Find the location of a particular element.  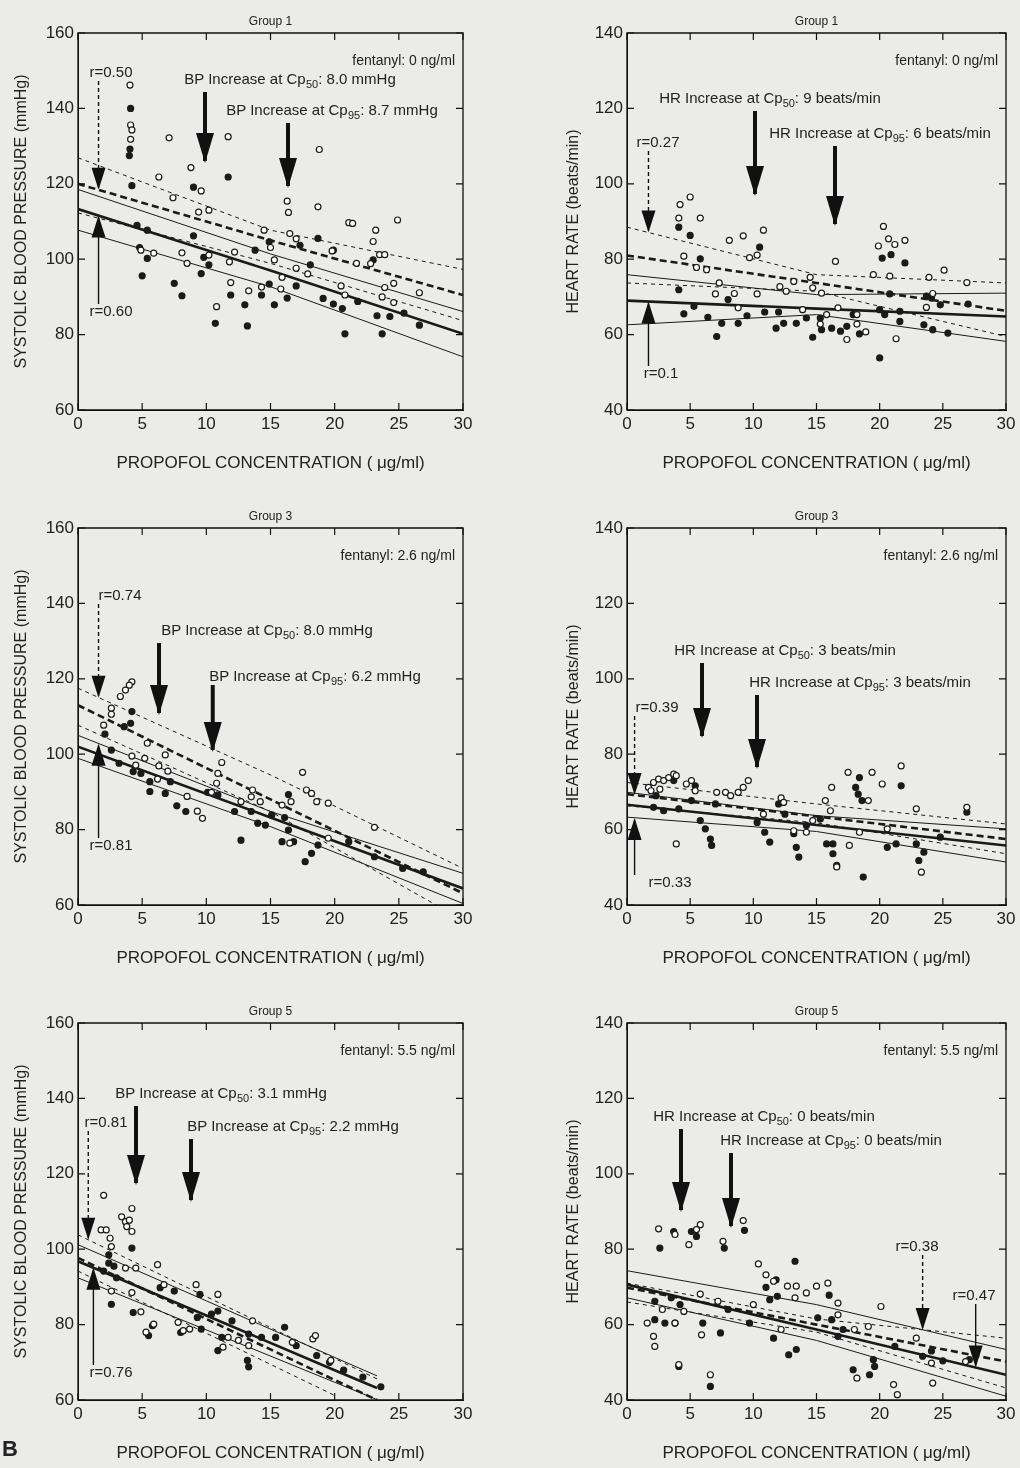

annotation: r=0.60 is located at coordinates (111, 311).